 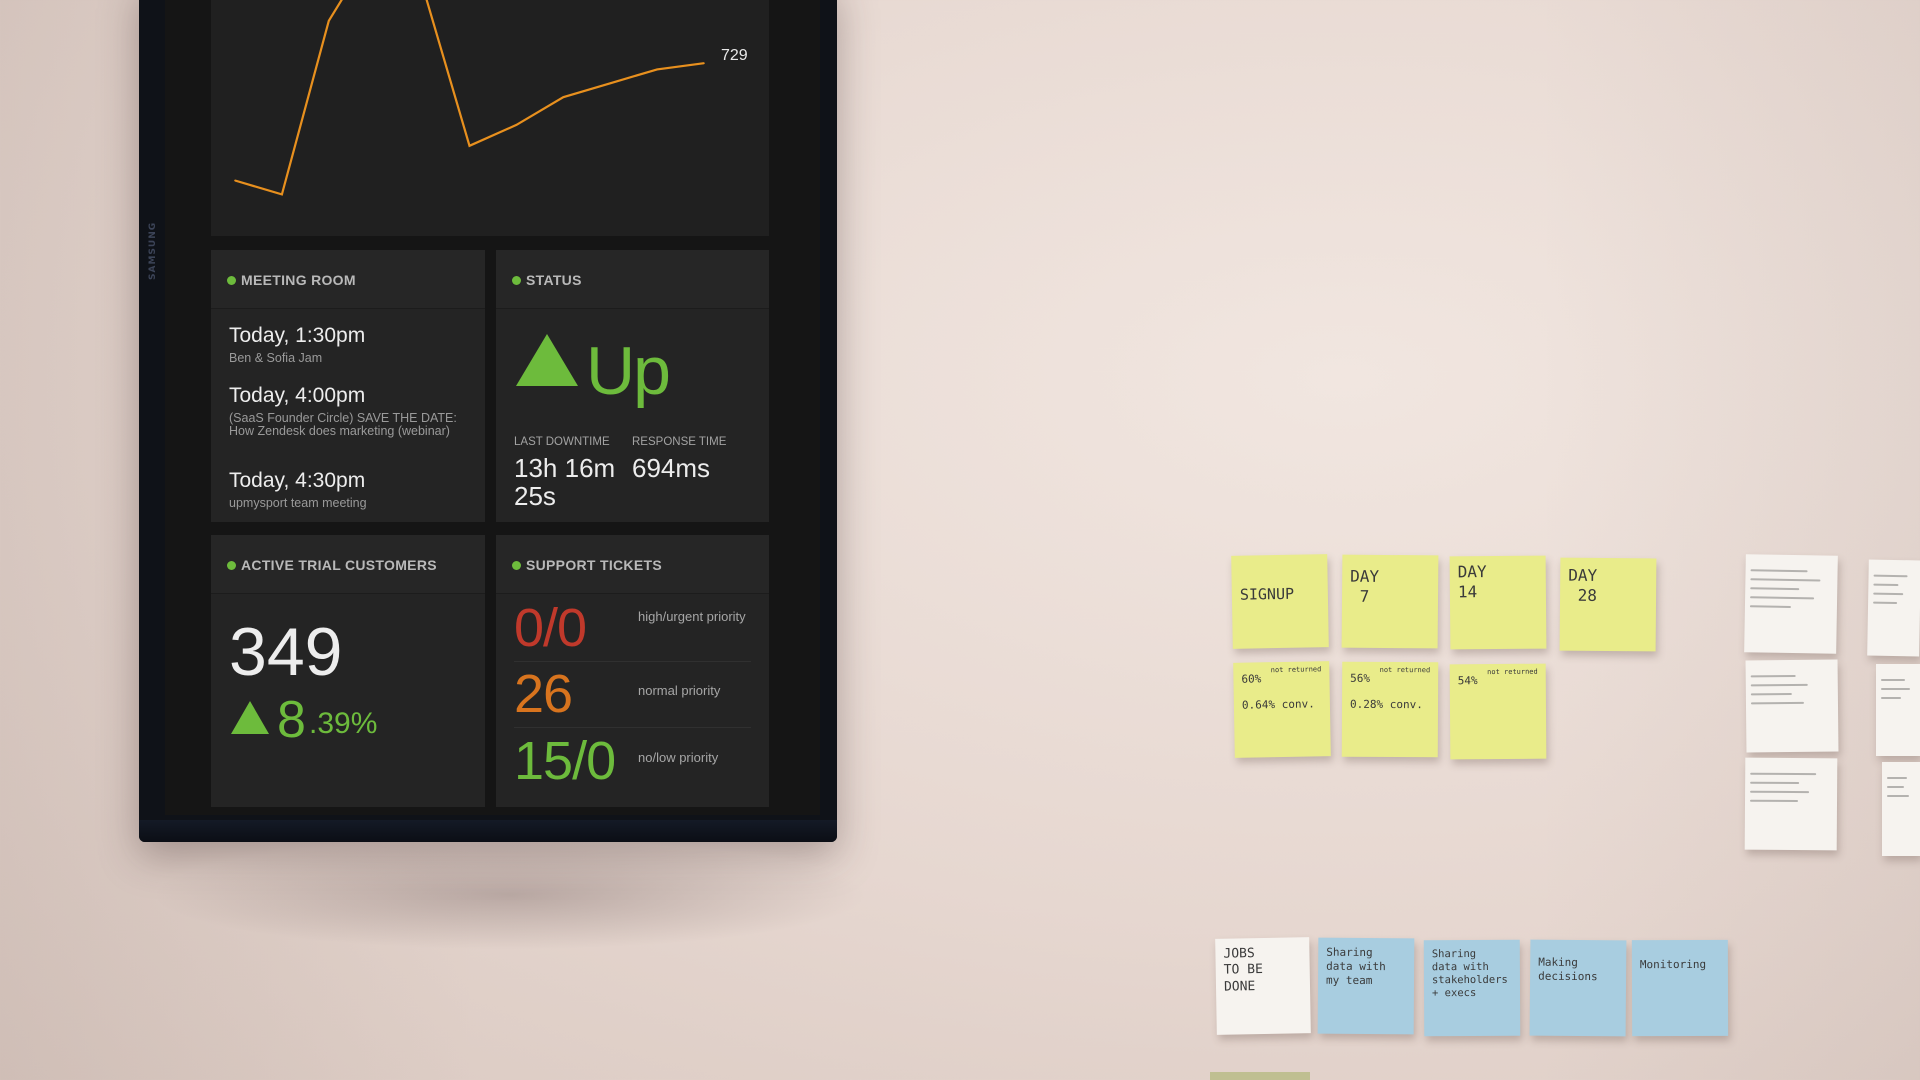 What do you see at coordinates (671, 468) in the screenshot?
I see `response-time-value: 694ms` at bounding box center [671, 468].